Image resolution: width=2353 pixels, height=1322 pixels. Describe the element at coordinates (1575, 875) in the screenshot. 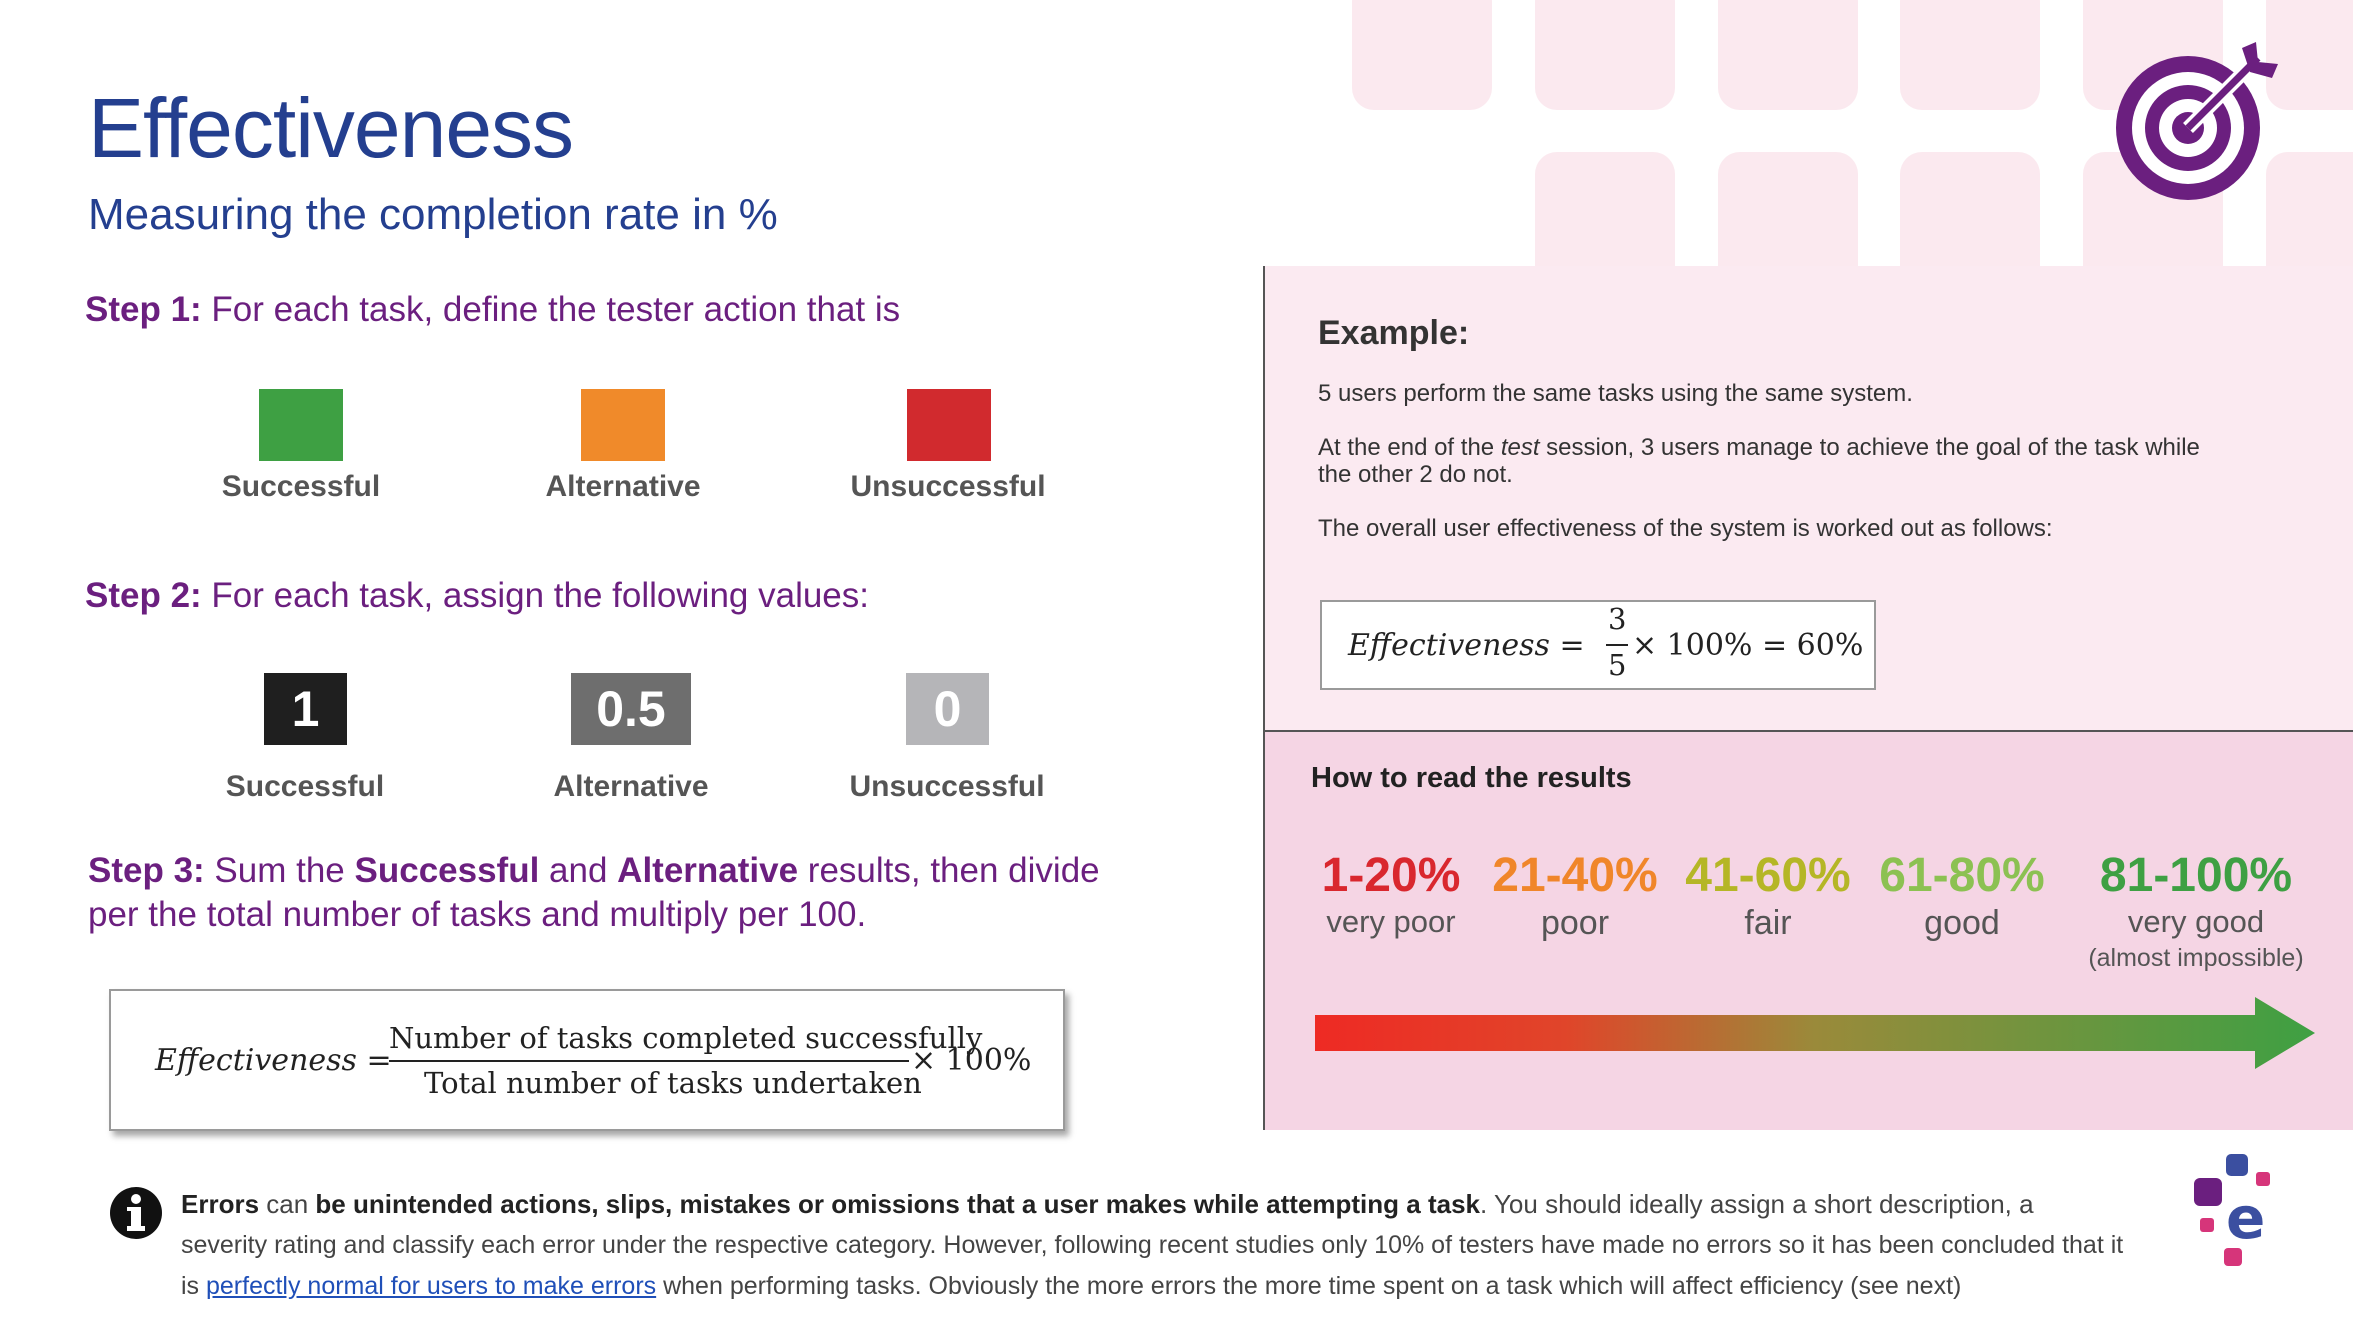

I see `range-poor: 21-40%` at that location.